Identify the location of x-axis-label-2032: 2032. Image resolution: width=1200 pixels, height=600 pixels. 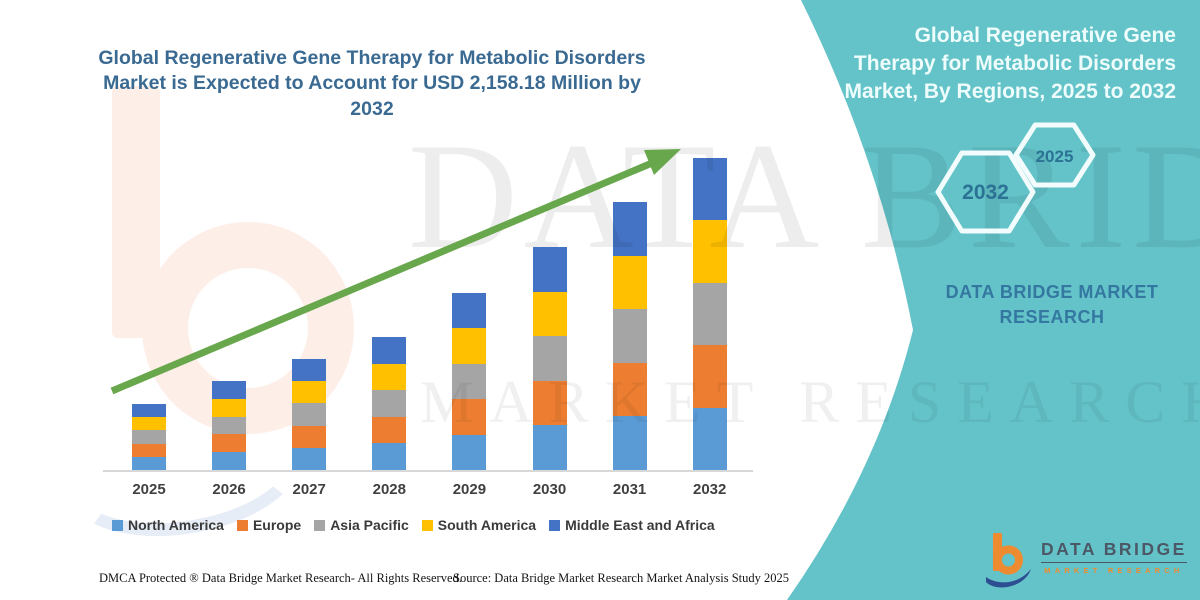
(710, 489).